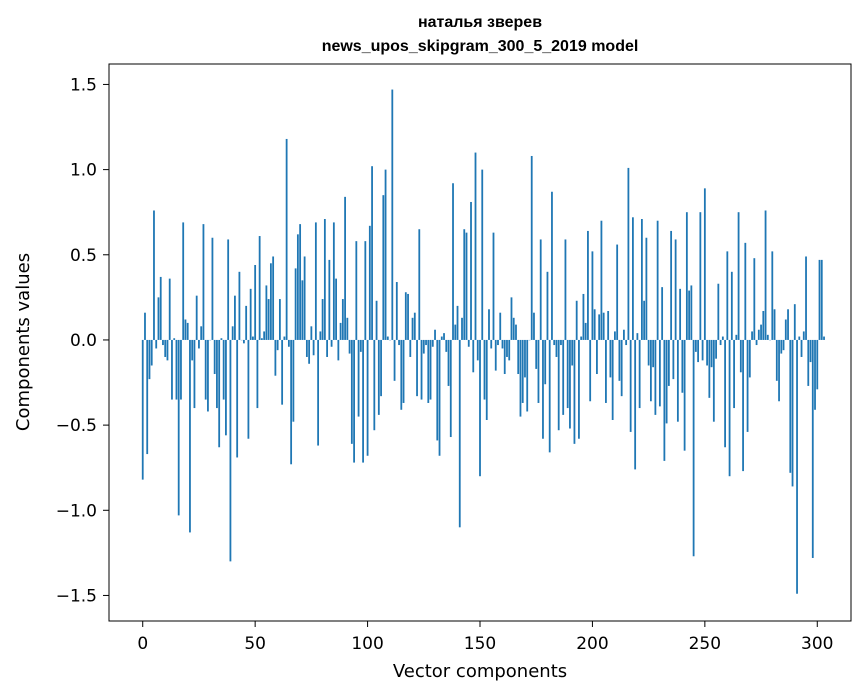  Describe the element at coordinates (480, 644) in the screenshot. I see `x-tick-label: 150` at that location.